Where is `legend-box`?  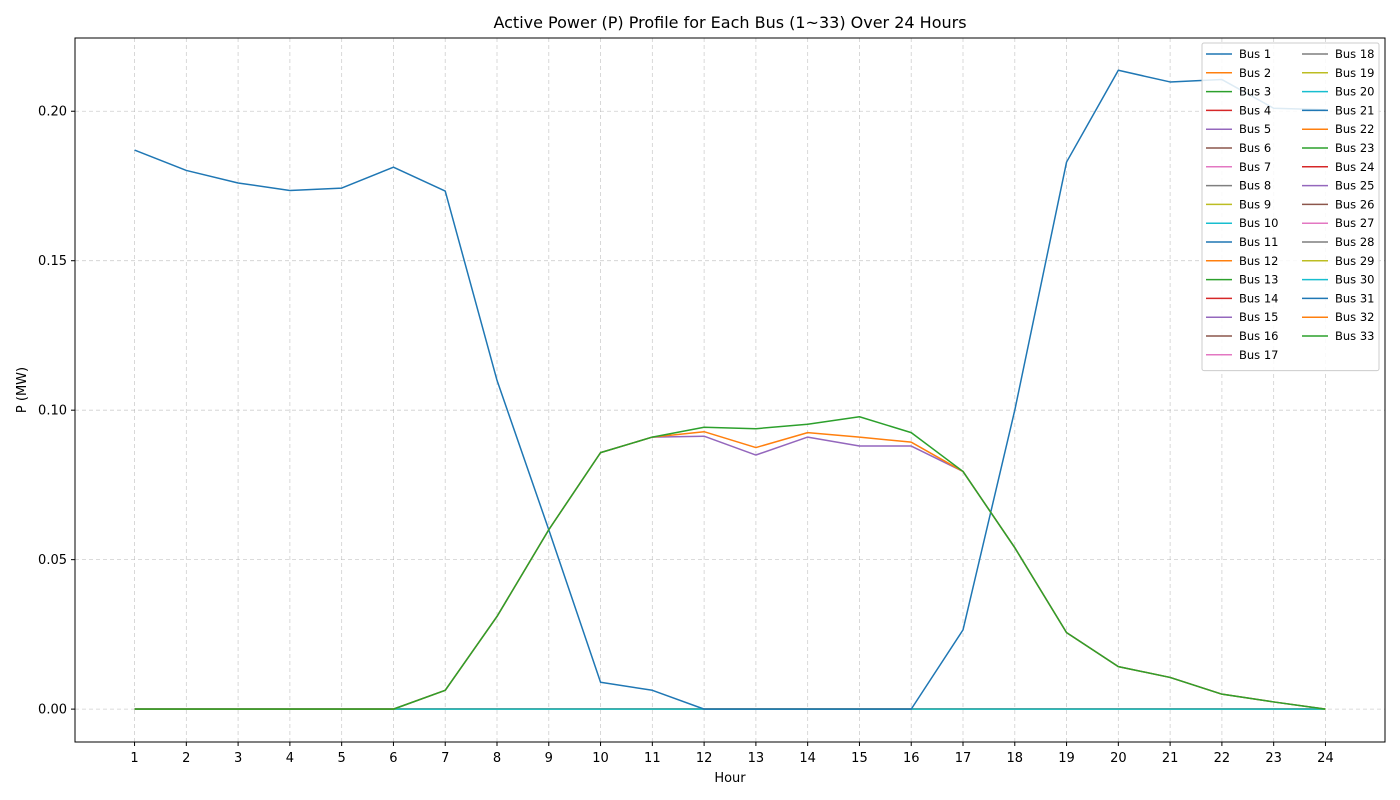 legend-box is located at coordinates (1290, 207).